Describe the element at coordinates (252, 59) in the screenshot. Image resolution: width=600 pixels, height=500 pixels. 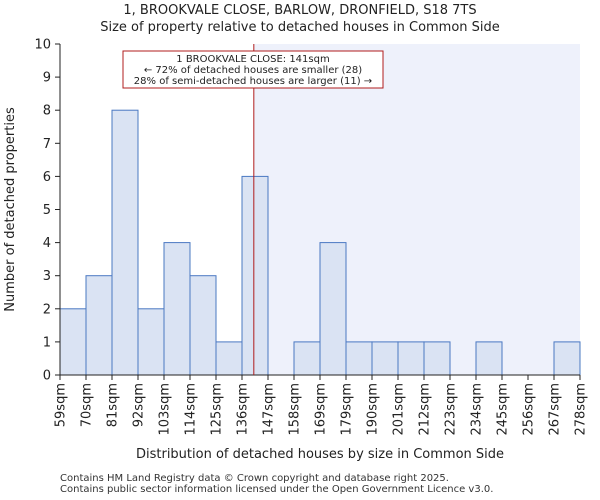
I see `annotation-line-1: 1 BROOKVALE CLOSE: 141sqm` at that location.